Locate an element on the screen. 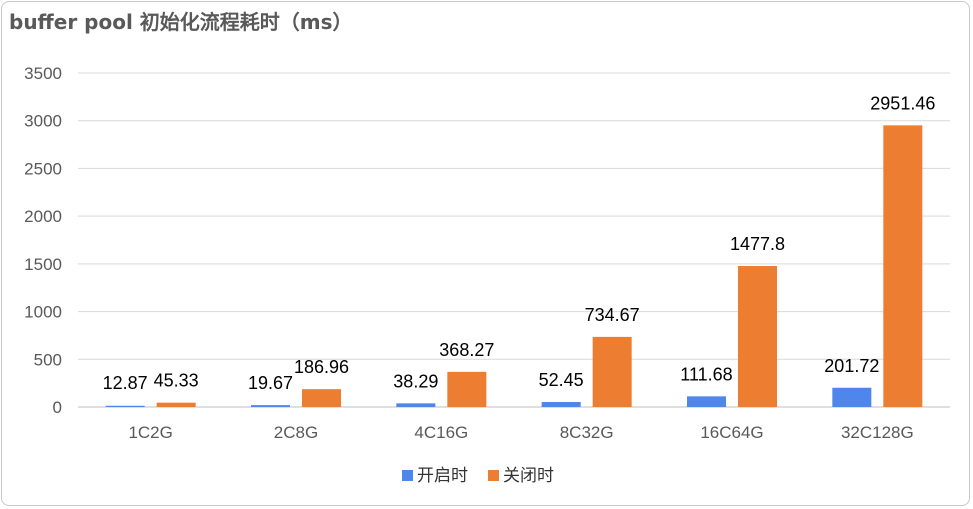 The height and width of the screenshot is (509, 973). data-label: 734.67 is located at coordinates (612, 315).